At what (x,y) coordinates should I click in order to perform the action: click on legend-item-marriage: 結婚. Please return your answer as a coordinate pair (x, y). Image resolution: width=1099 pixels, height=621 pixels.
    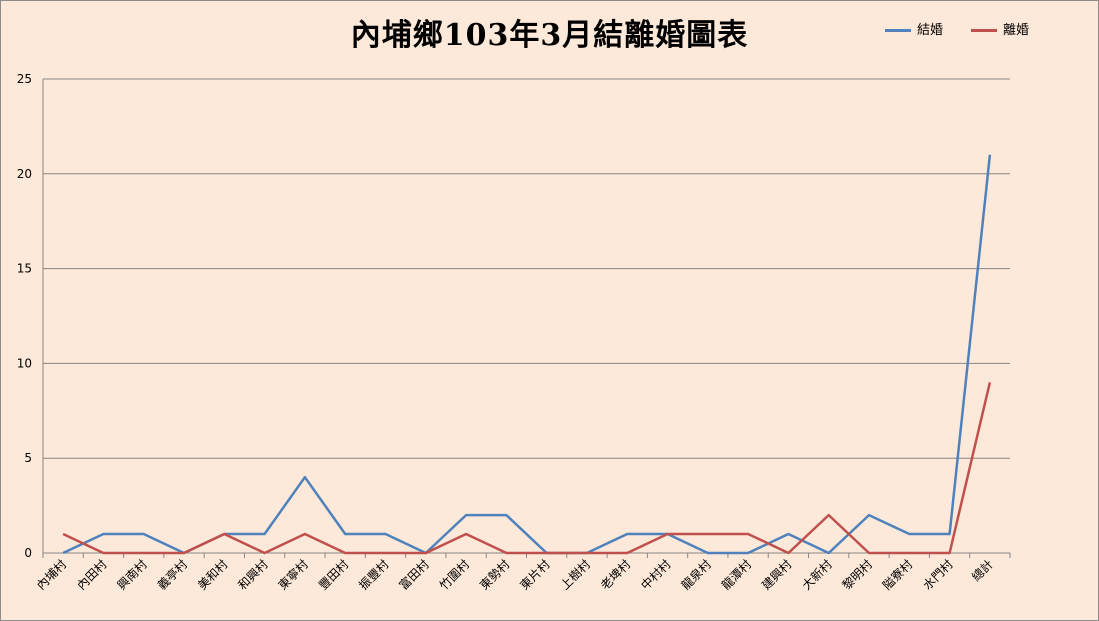
    Looking at the image, I should click on (914, 28).